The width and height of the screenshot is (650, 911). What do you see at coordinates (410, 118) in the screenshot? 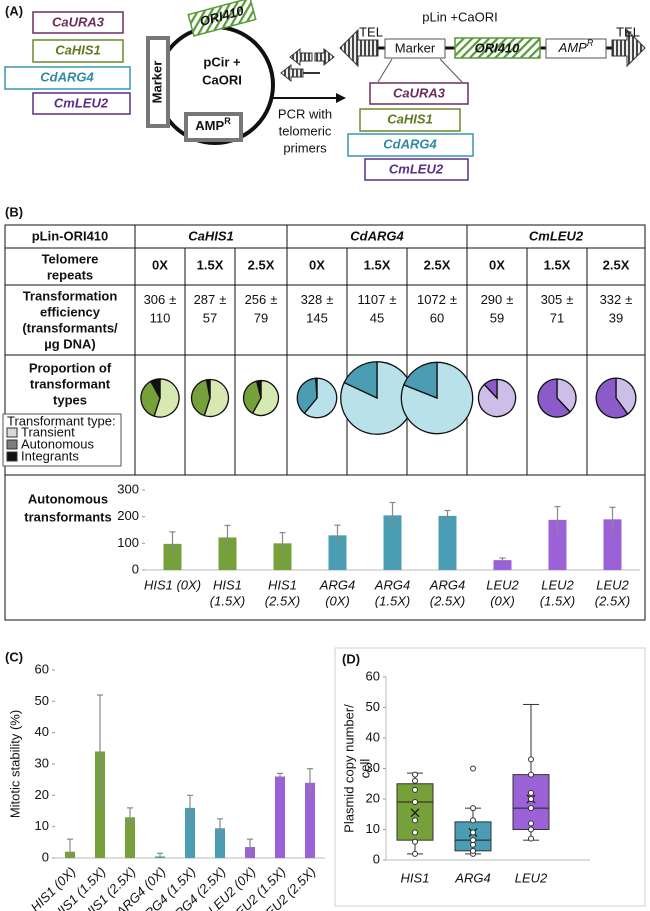
I see `marker-name: CaHIS1` at bounding box center [410, 118].